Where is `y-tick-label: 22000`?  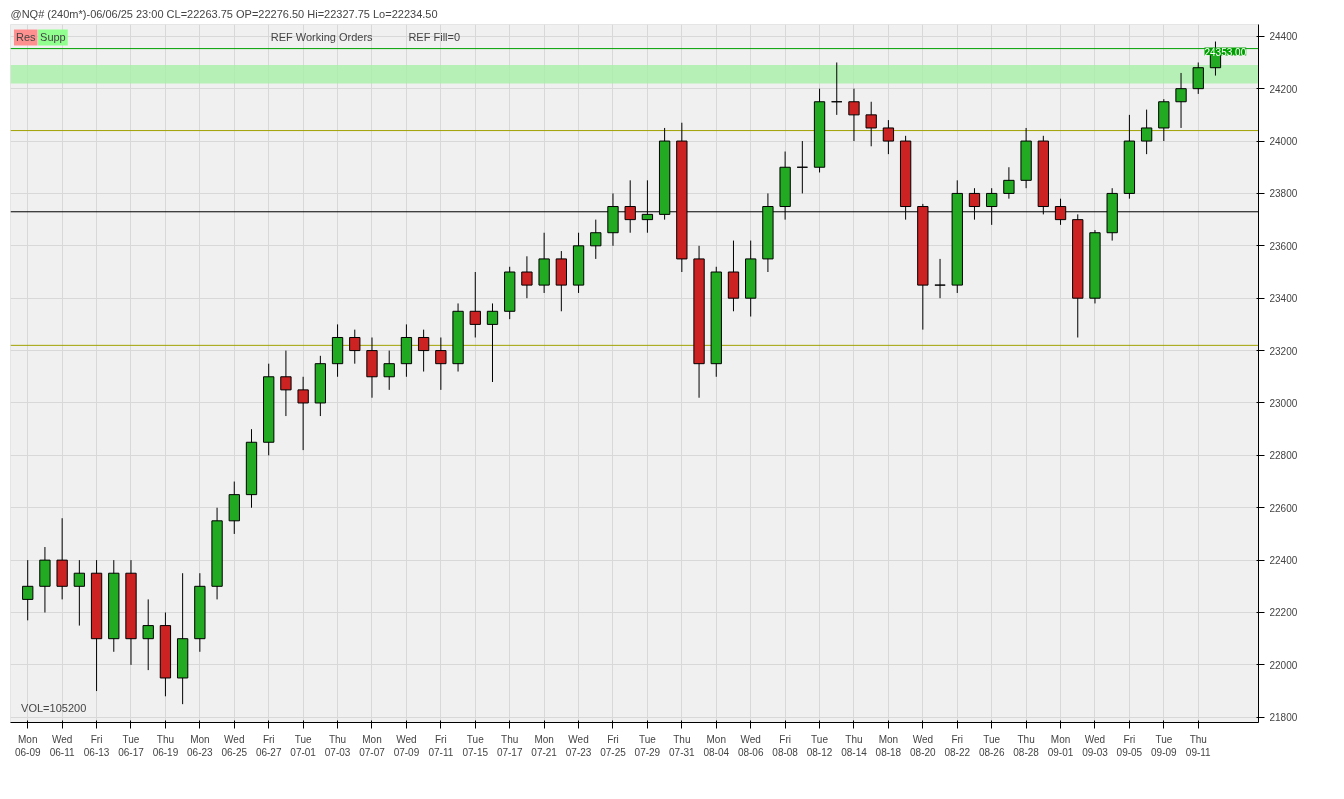 y-tick-label: 22000 is located at coordinates (1283, 665).